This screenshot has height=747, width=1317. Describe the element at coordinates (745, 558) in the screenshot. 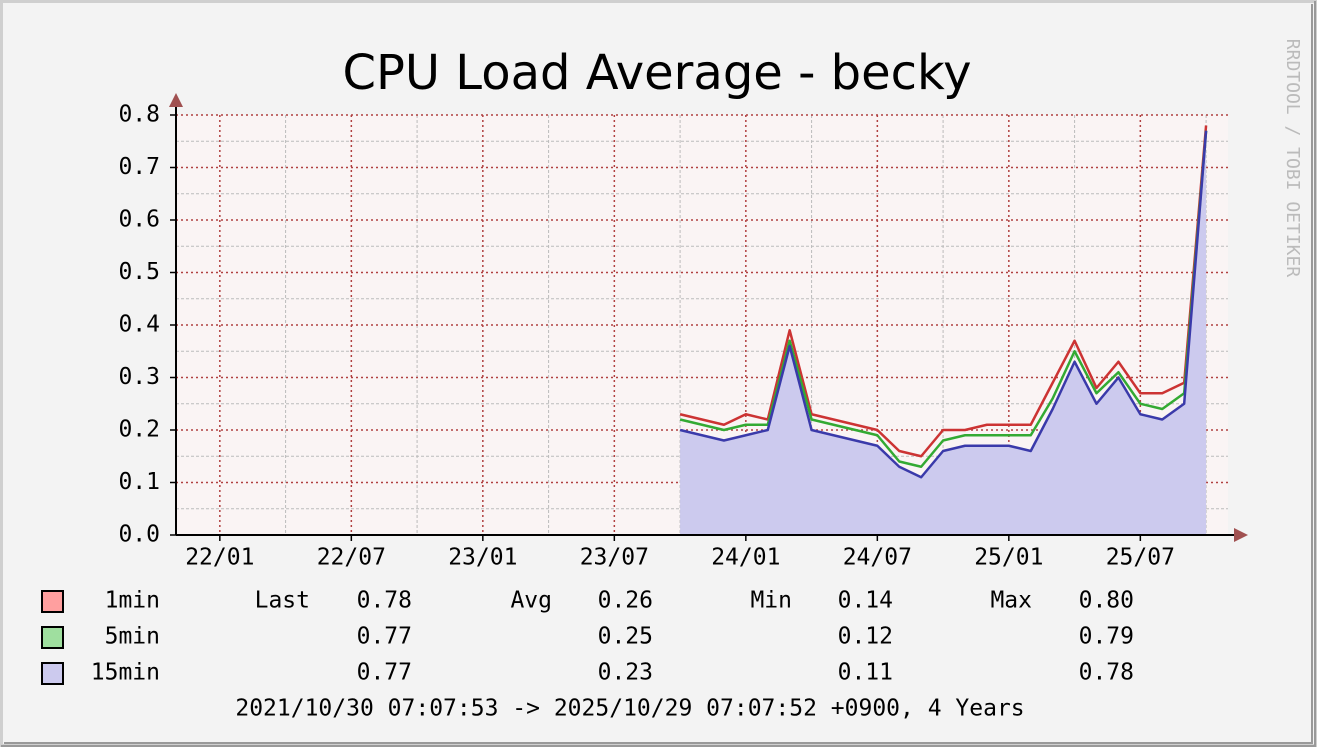

I see `x-tick-label: 24/01` at that location.